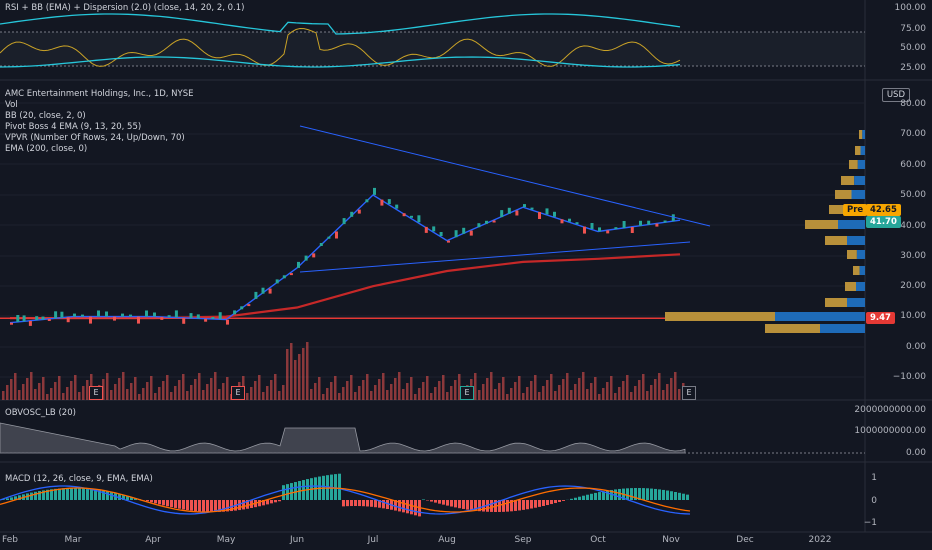 The width and height of the screenshot is (932, 550). I want to click on currency-label: USD, so click(895, 95).